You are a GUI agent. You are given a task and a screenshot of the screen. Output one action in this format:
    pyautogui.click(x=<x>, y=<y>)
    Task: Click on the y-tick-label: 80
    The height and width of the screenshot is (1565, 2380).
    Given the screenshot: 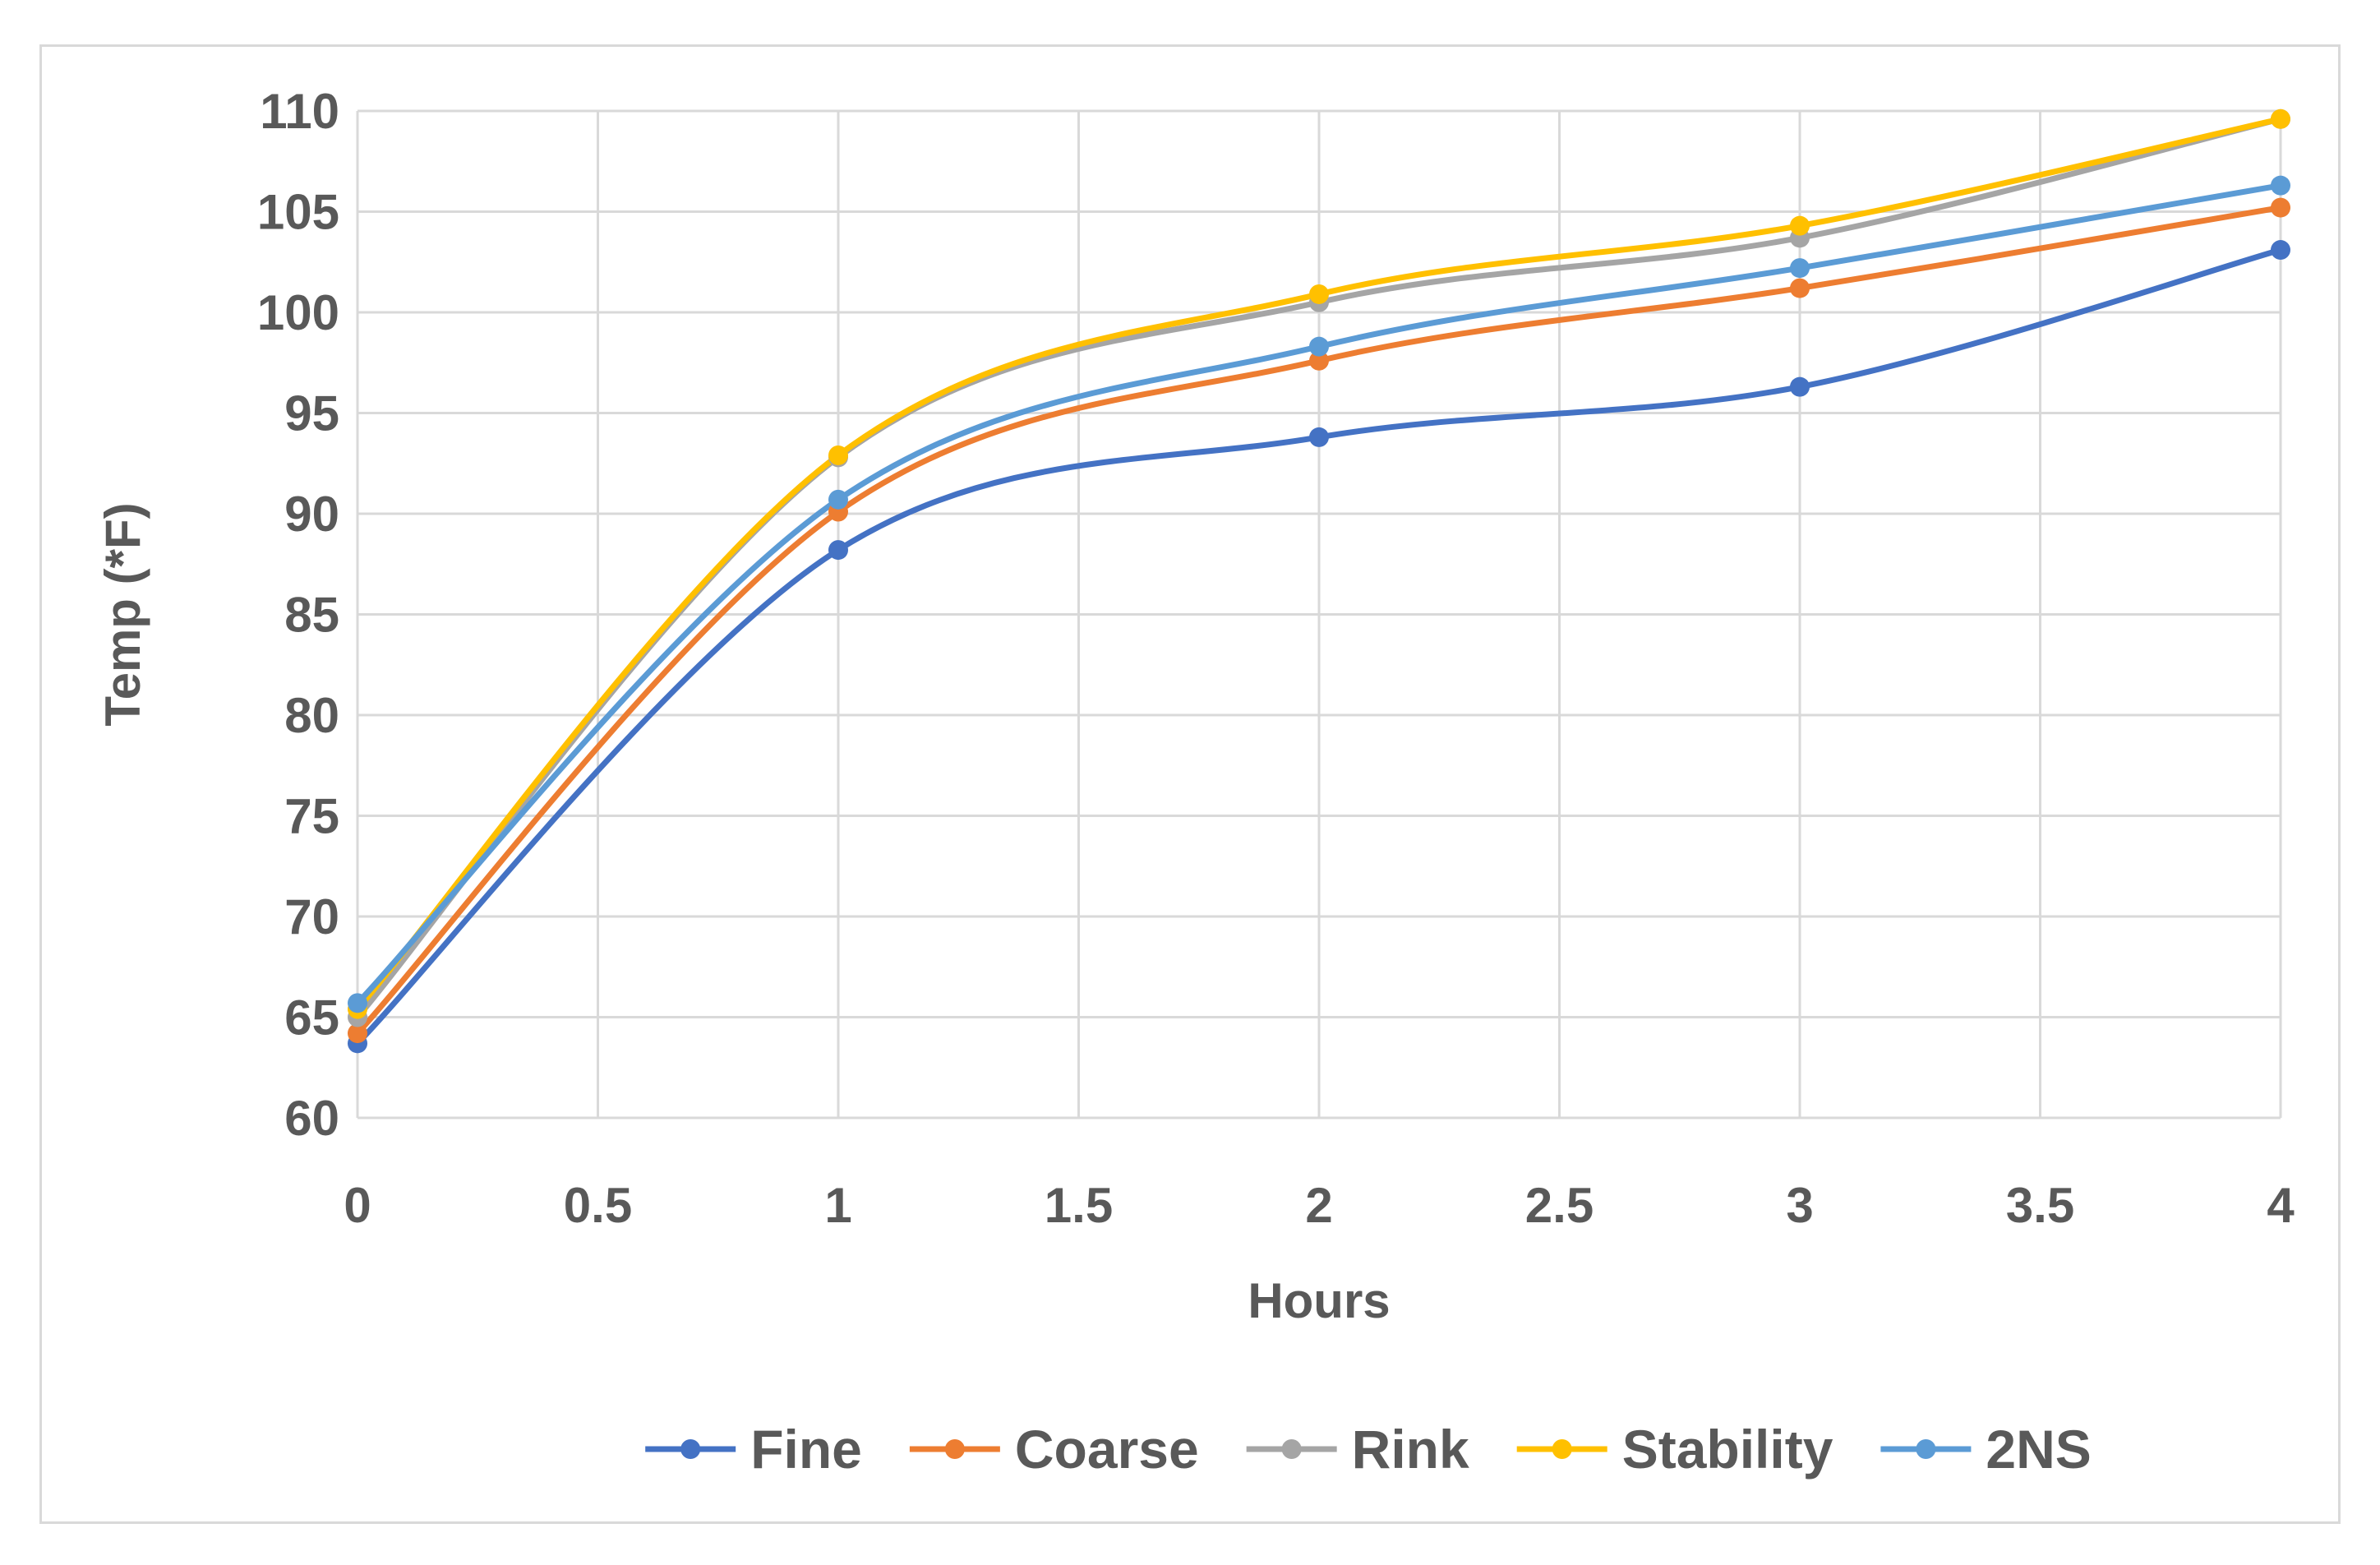 What is the action you would take?
    pyautogui.click(x=311, y=715)
    